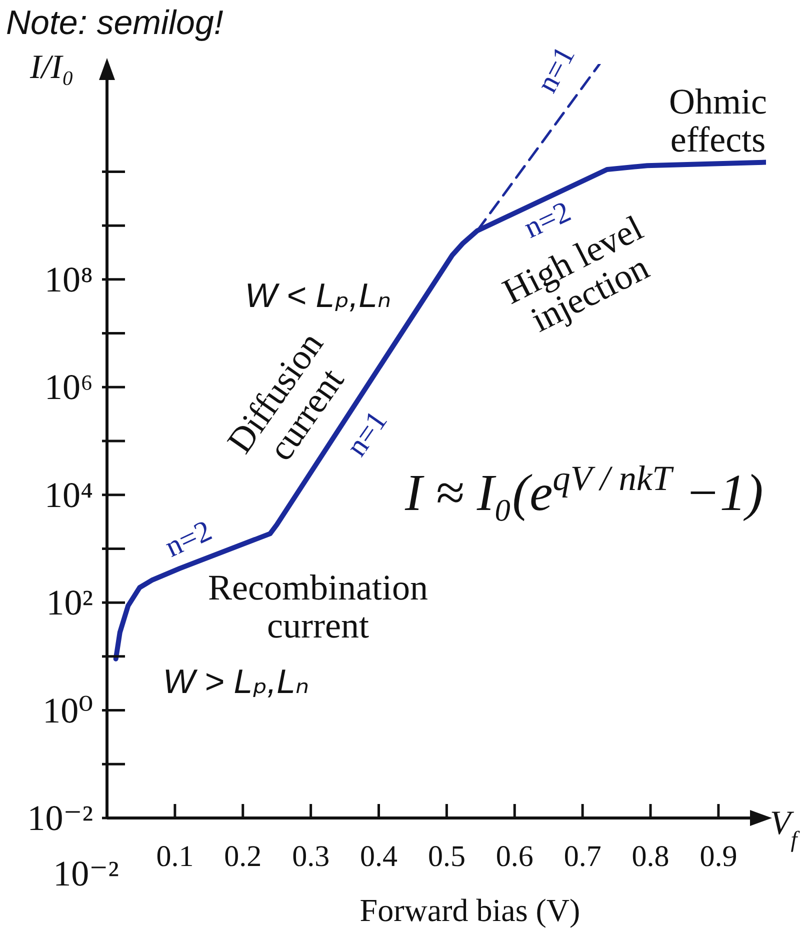 The image size is (804, 937). Describe the element at coordinates (447, 856) in the screenshot. I see `x-tick-label: 0.5` at that location.